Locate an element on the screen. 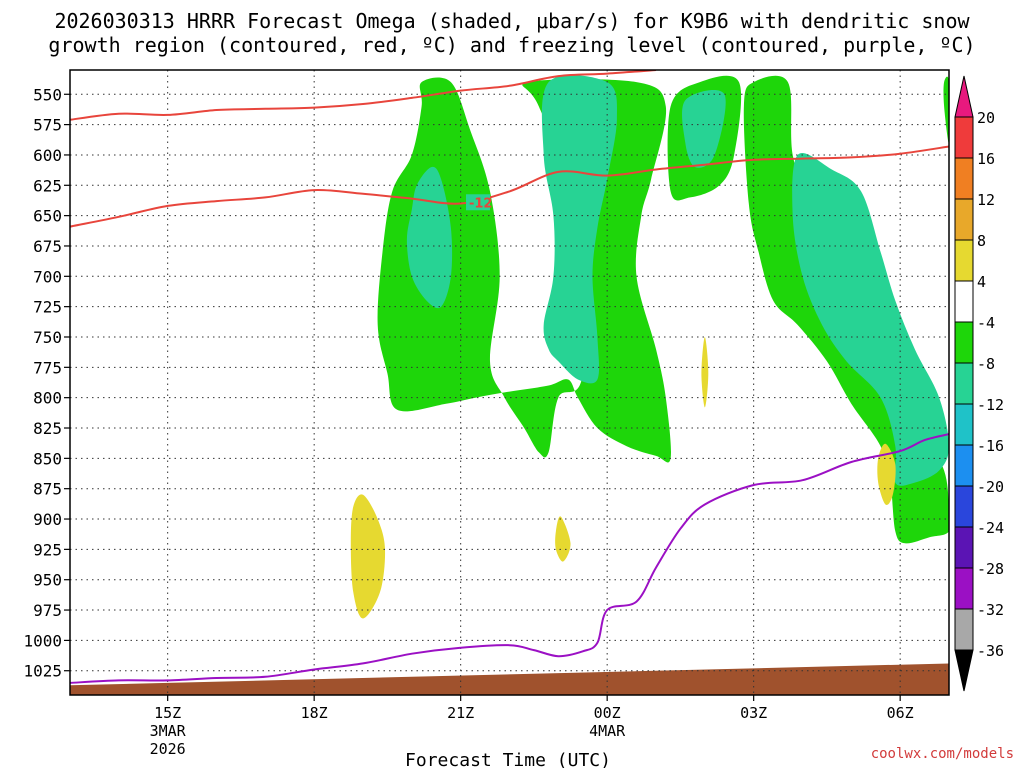  y-tick-label: 850 is located at coordinates (47, 458).